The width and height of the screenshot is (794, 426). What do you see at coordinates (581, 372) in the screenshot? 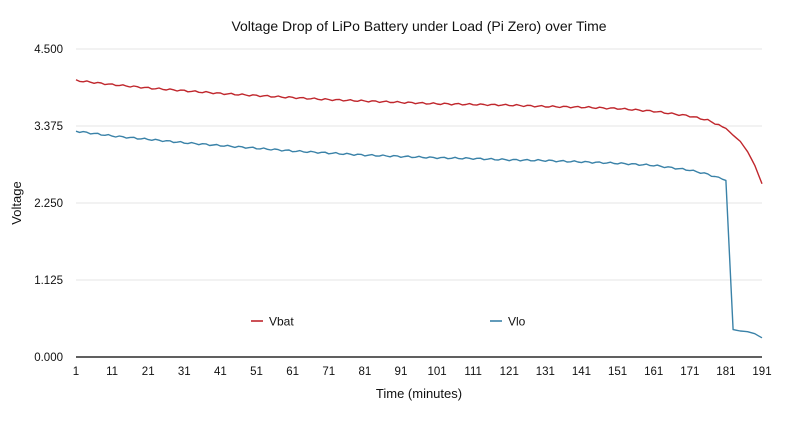
I see `x-tick-label: 141` at bounding box center [581, 372].